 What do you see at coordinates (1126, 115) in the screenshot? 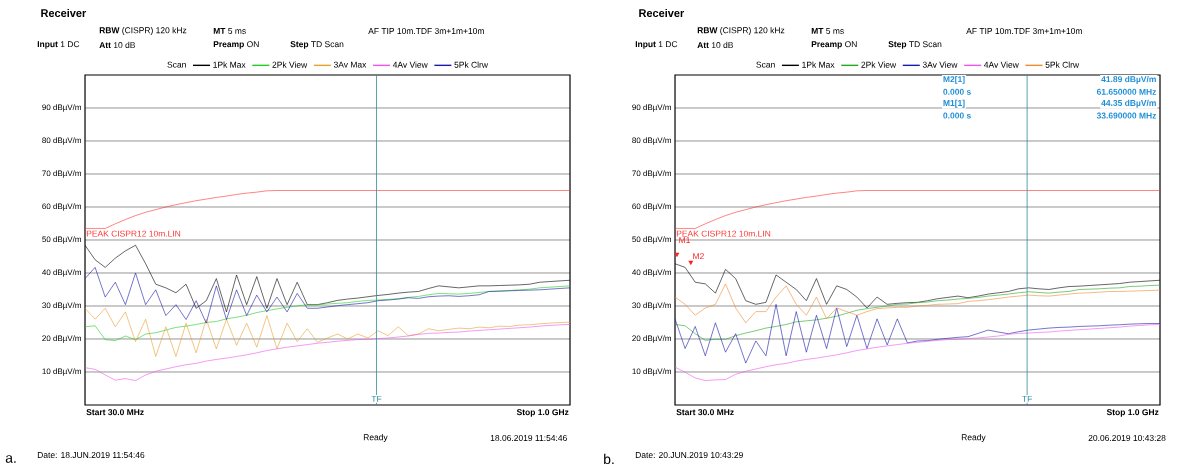
I see `annotation: 33.690000 MHz` at bounding box center [1126, 115].